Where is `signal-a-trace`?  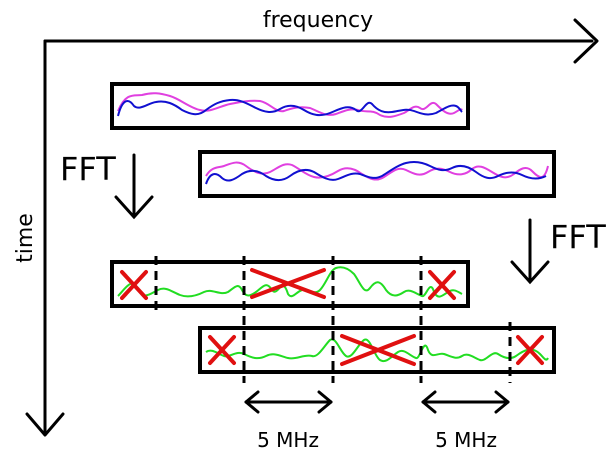 signal-a-trace is located at coordinates (290, 105).